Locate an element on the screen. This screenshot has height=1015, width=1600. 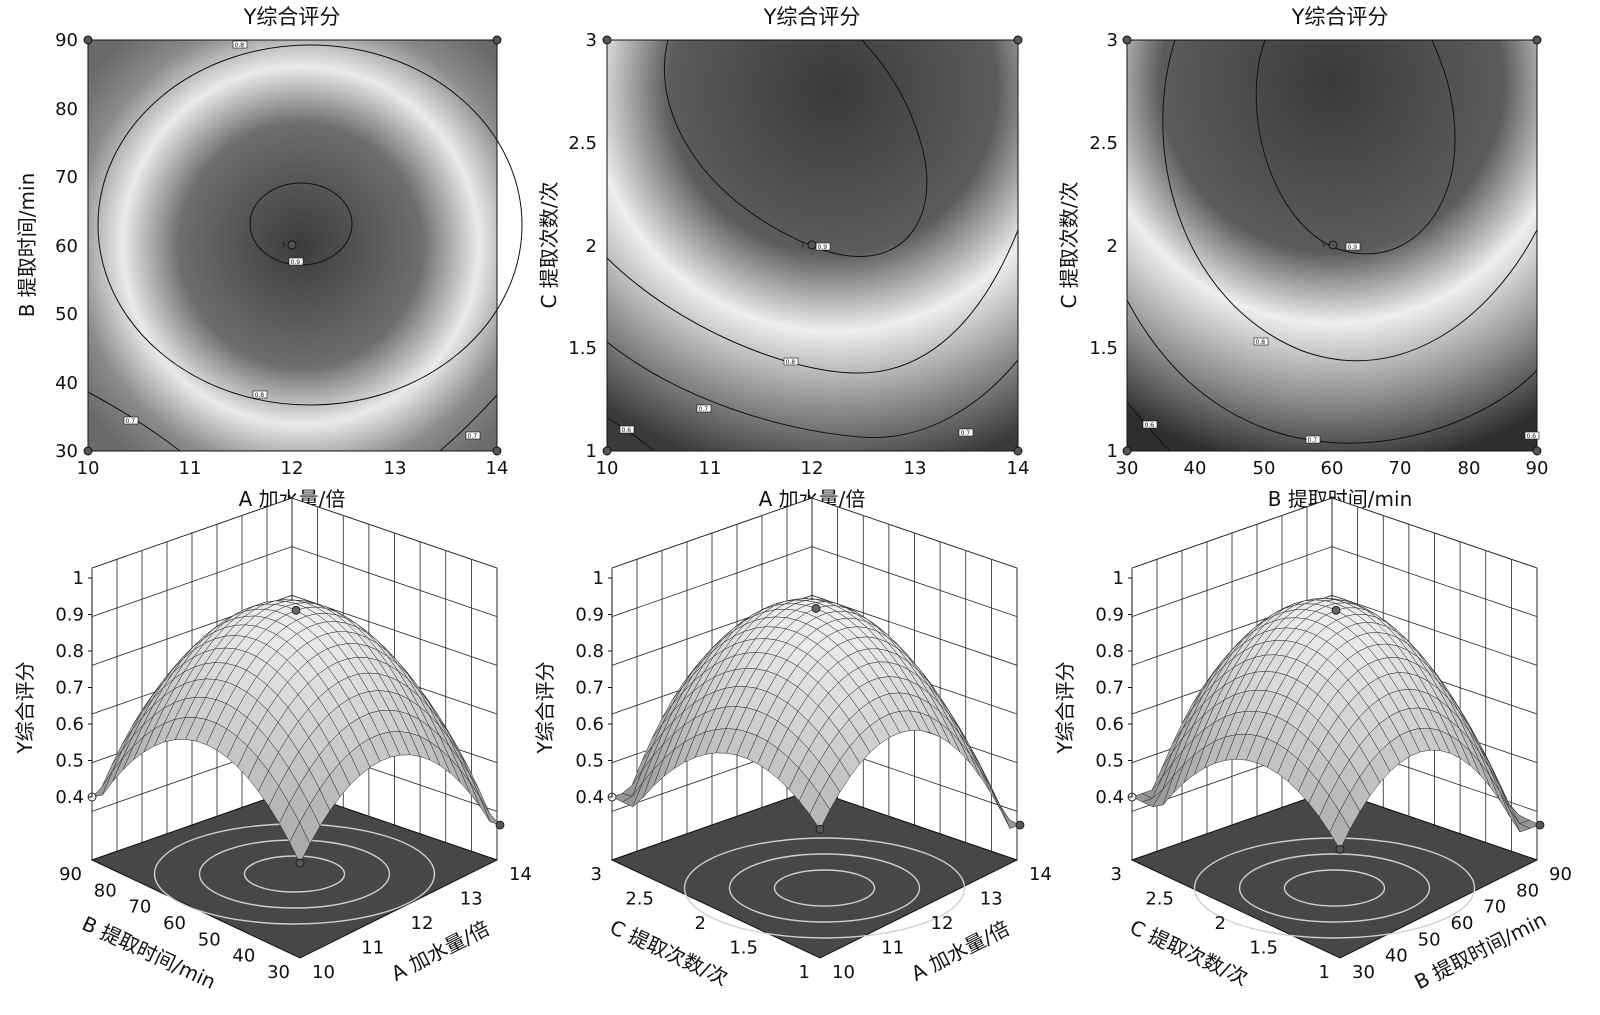
z-tick: 0.9 is located at coordinates (1109, 615).